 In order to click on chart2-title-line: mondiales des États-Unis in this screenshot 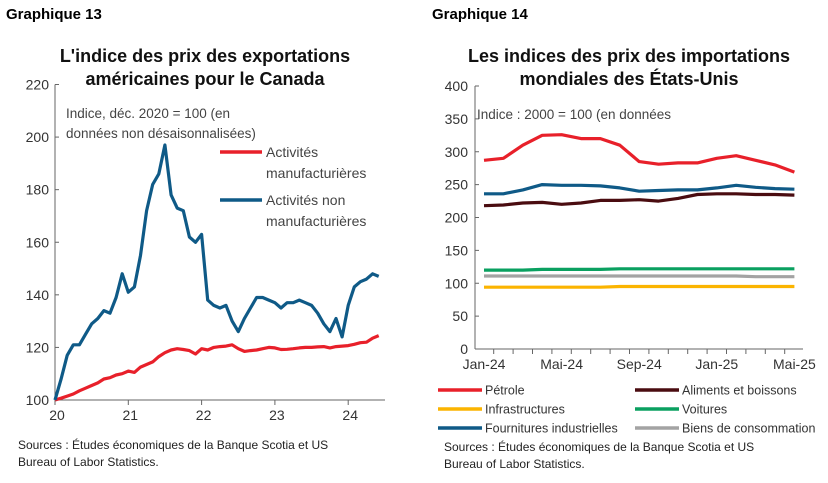, I will do `click(629, 79)`.